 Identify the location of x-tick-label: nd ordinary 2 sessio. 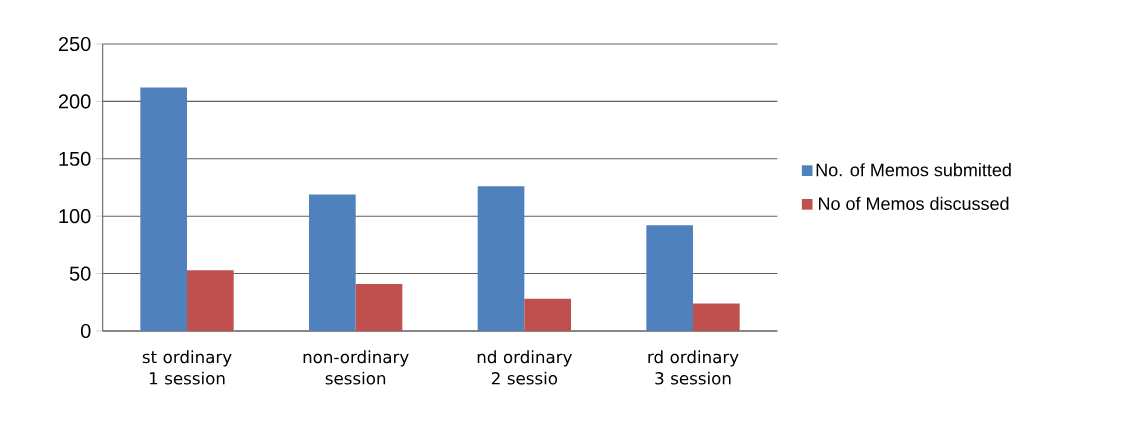
(524, 367).